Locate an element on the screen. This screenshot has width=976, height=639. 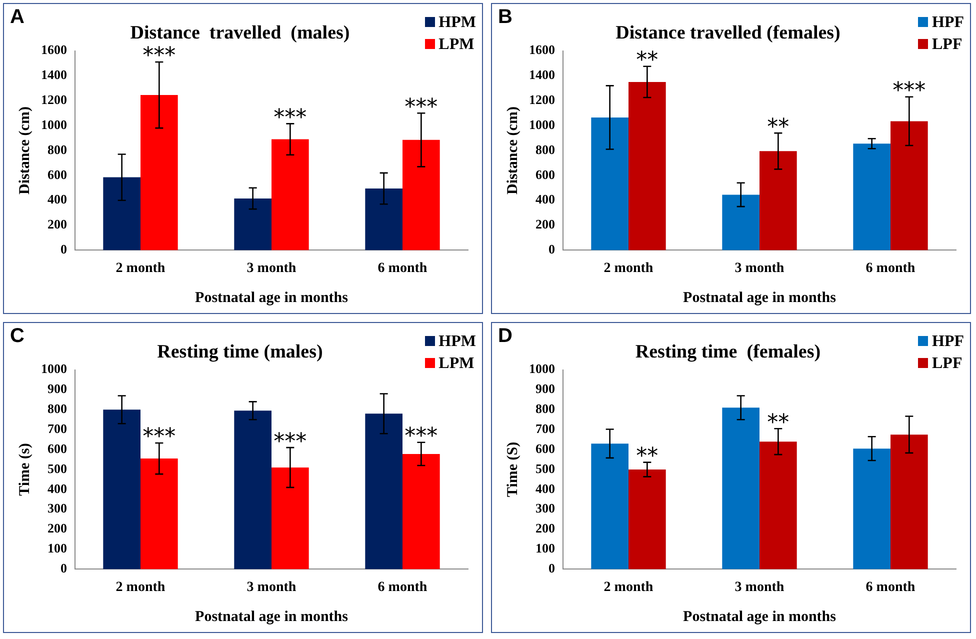
text: A is located at coordinates (17, 17).